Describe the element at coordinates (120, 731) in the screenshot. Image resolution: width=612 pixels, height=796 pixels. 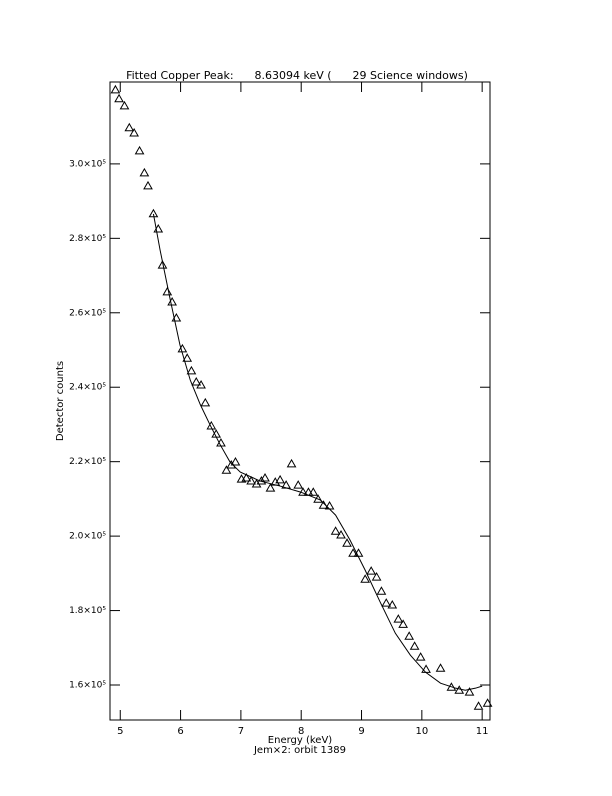
I see `x-tick-label: 5` at that location.